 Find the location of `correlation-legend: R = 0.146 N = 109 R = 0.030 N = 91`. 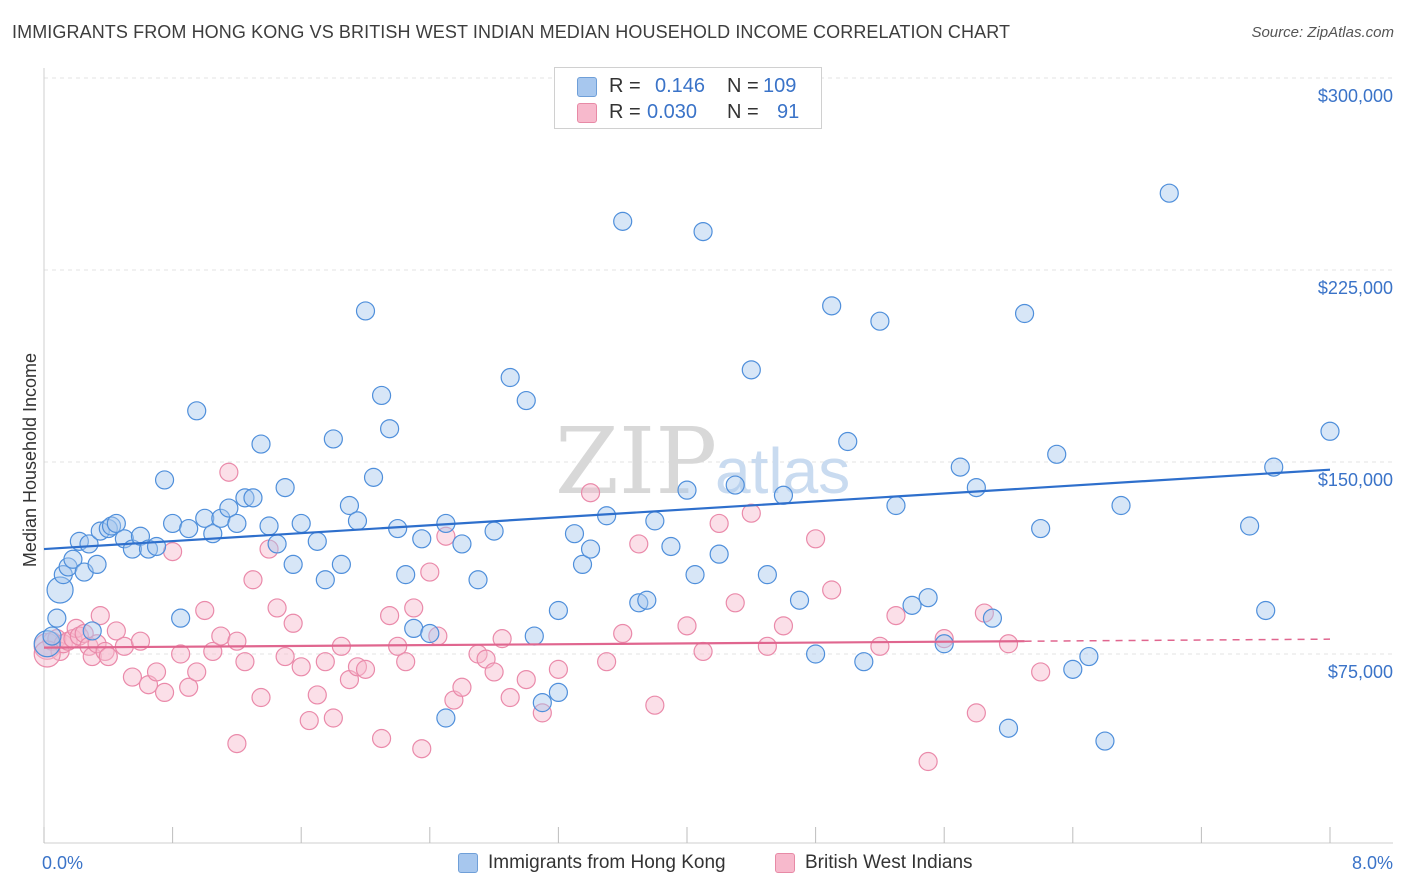

correlation-legend: R = 0.146 N = 109 R = 0.030 N = 91 is located at coordinates (688, 98).